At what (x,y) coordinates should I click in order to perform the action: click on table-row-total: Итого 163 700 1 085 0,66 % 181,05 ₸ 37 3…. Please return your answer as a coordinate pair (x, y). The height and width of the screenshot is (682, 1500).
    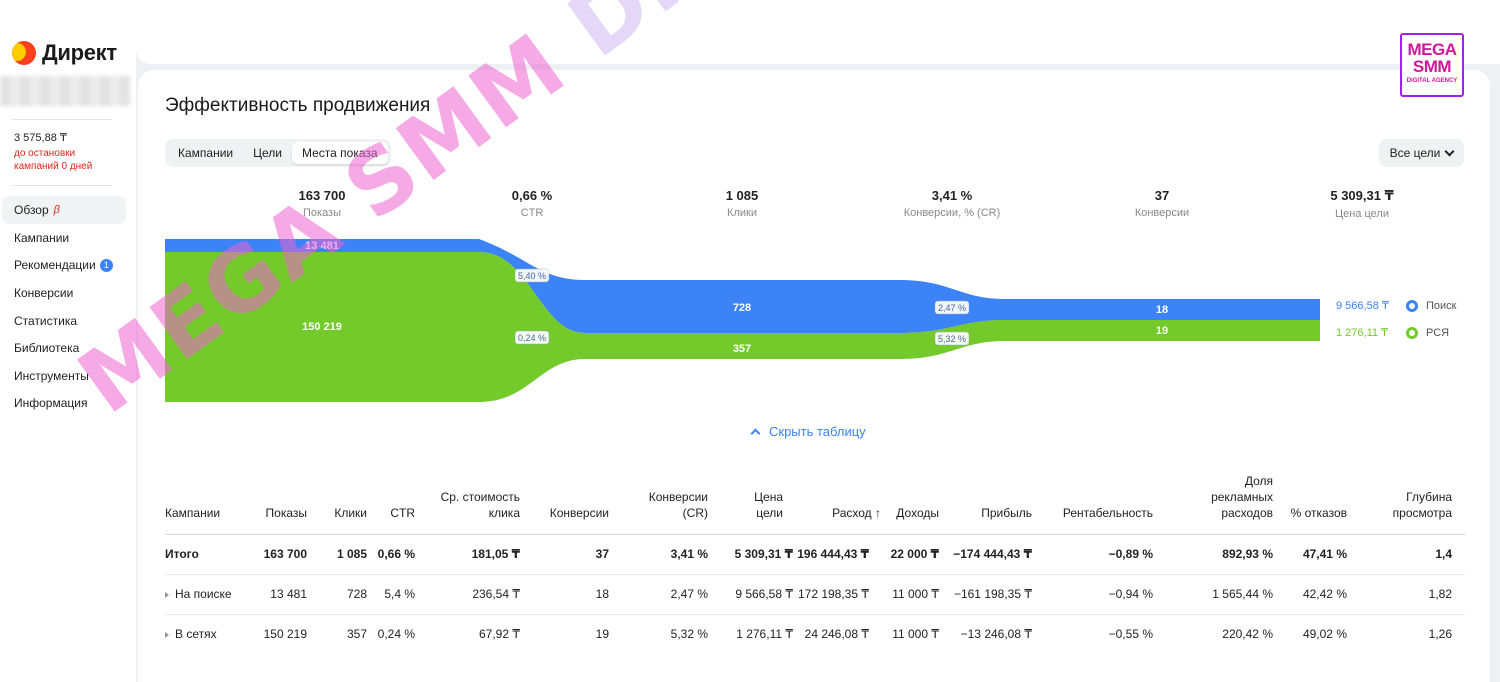
    Looking at the image, I should click on (815, 555).